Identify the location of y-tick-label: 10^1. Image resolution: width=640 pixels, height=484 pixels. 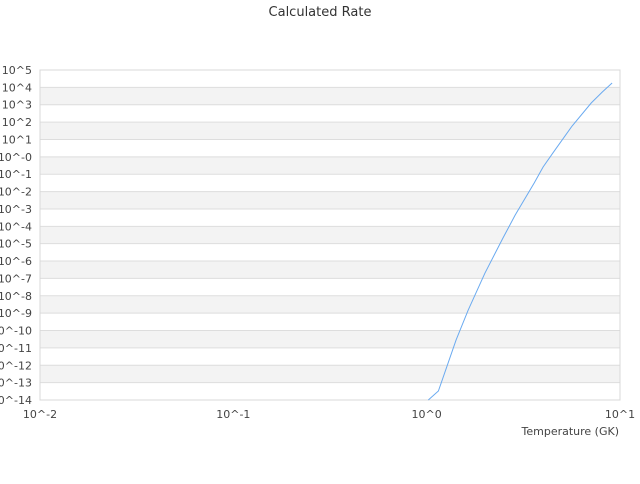
(17, 139).